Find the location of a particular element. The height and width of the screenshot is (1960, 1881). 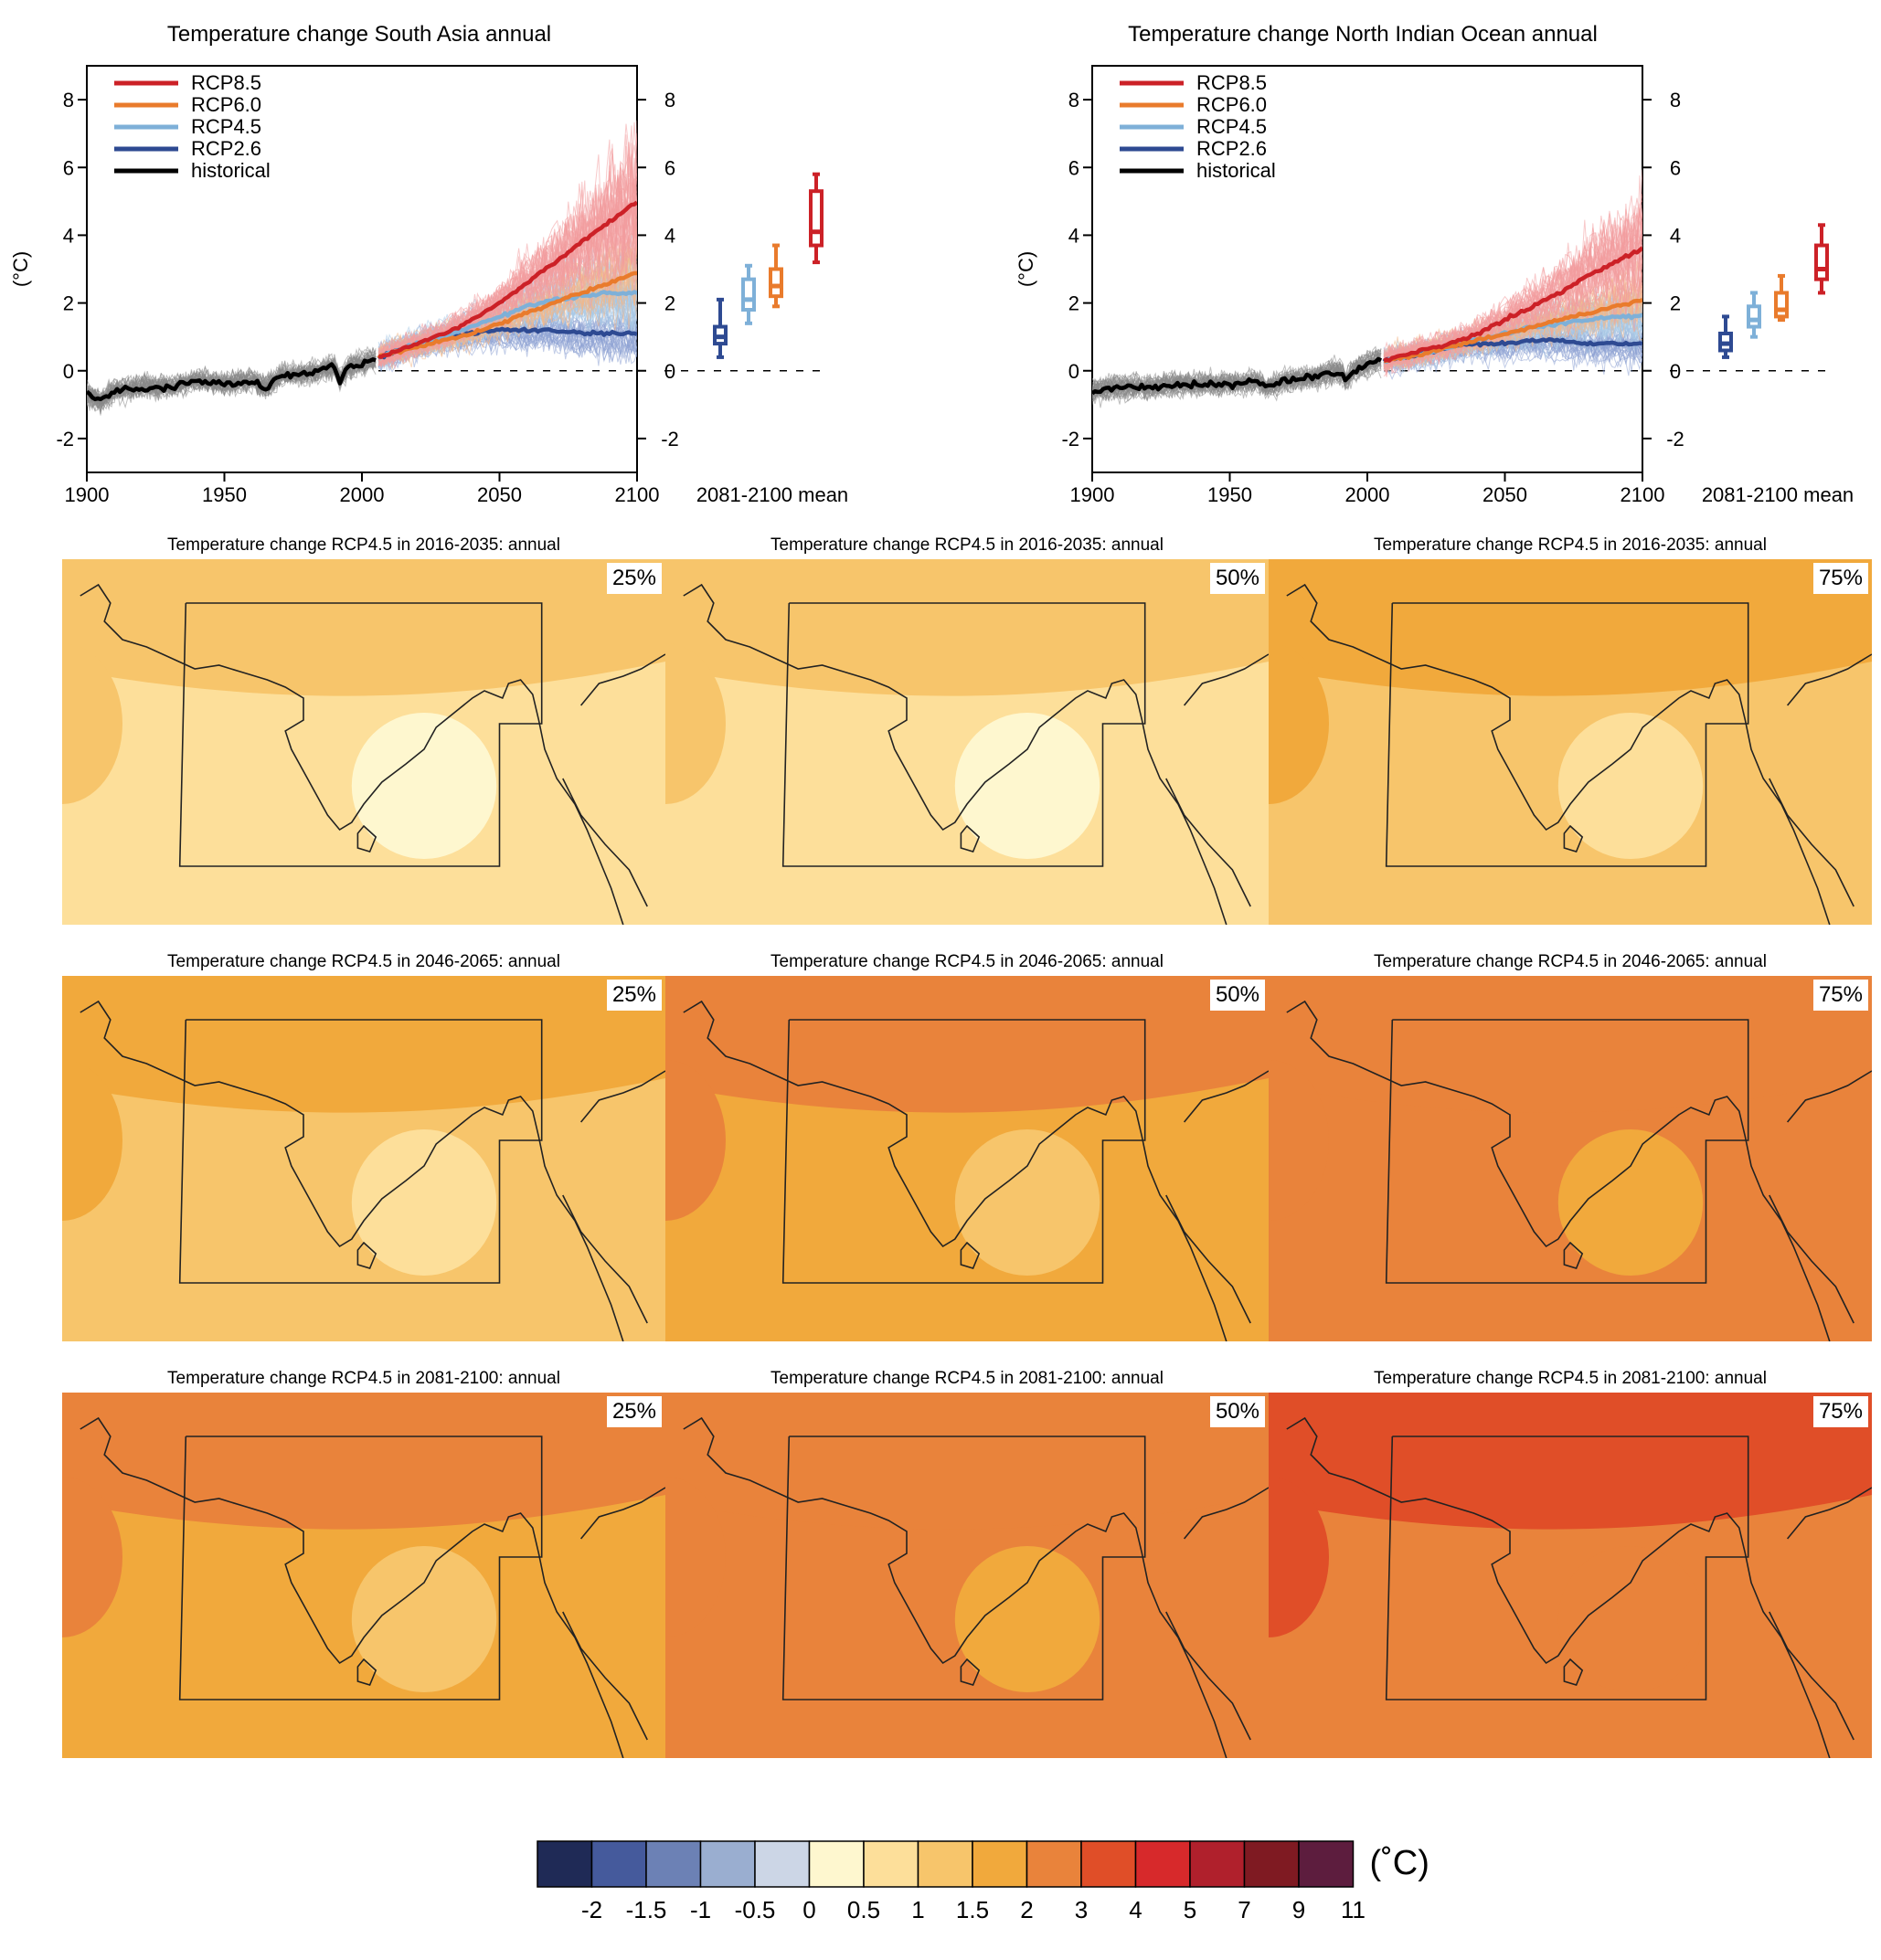

percentile-badge: 50% is located at coordinates (1237, 1412).